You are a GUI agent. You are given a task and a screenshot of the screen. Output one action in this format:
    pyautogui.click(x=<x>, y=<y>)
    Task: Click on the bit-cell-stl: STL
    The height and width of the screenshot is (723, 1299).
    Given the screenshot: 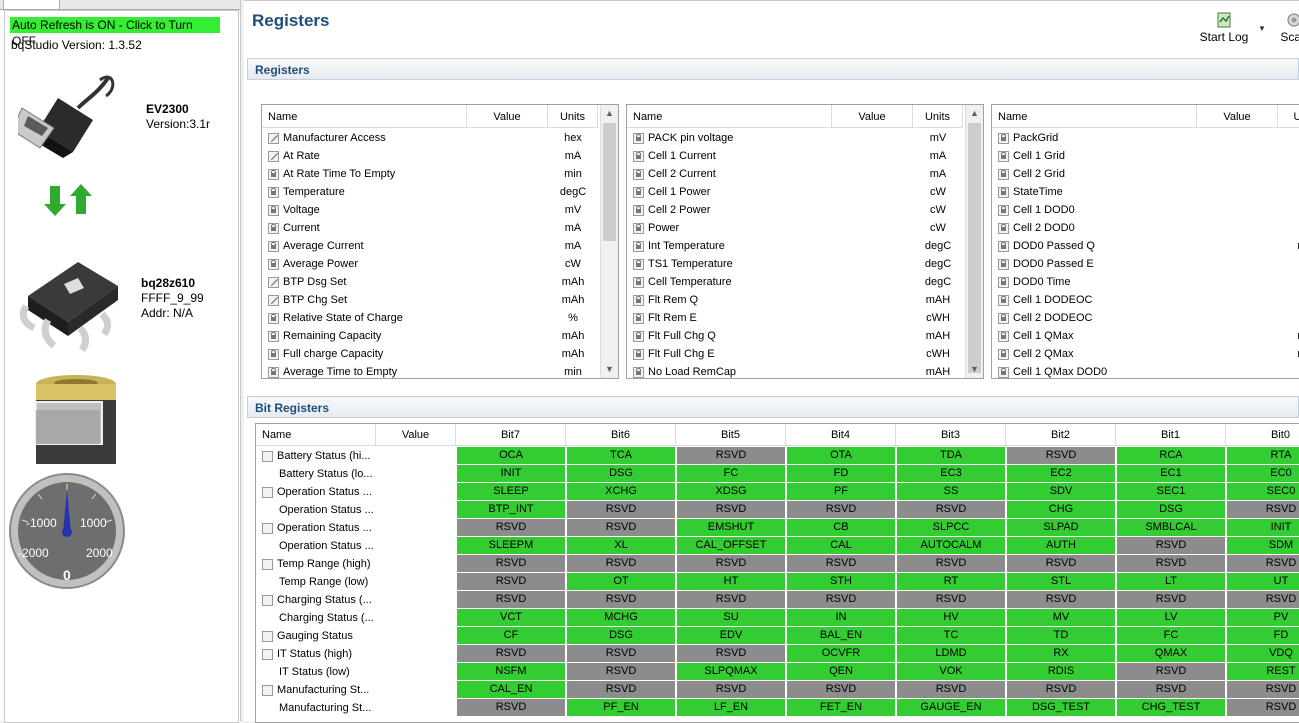 What is the action you would take?
    pyautogui.click(x=1061, y=581)
    